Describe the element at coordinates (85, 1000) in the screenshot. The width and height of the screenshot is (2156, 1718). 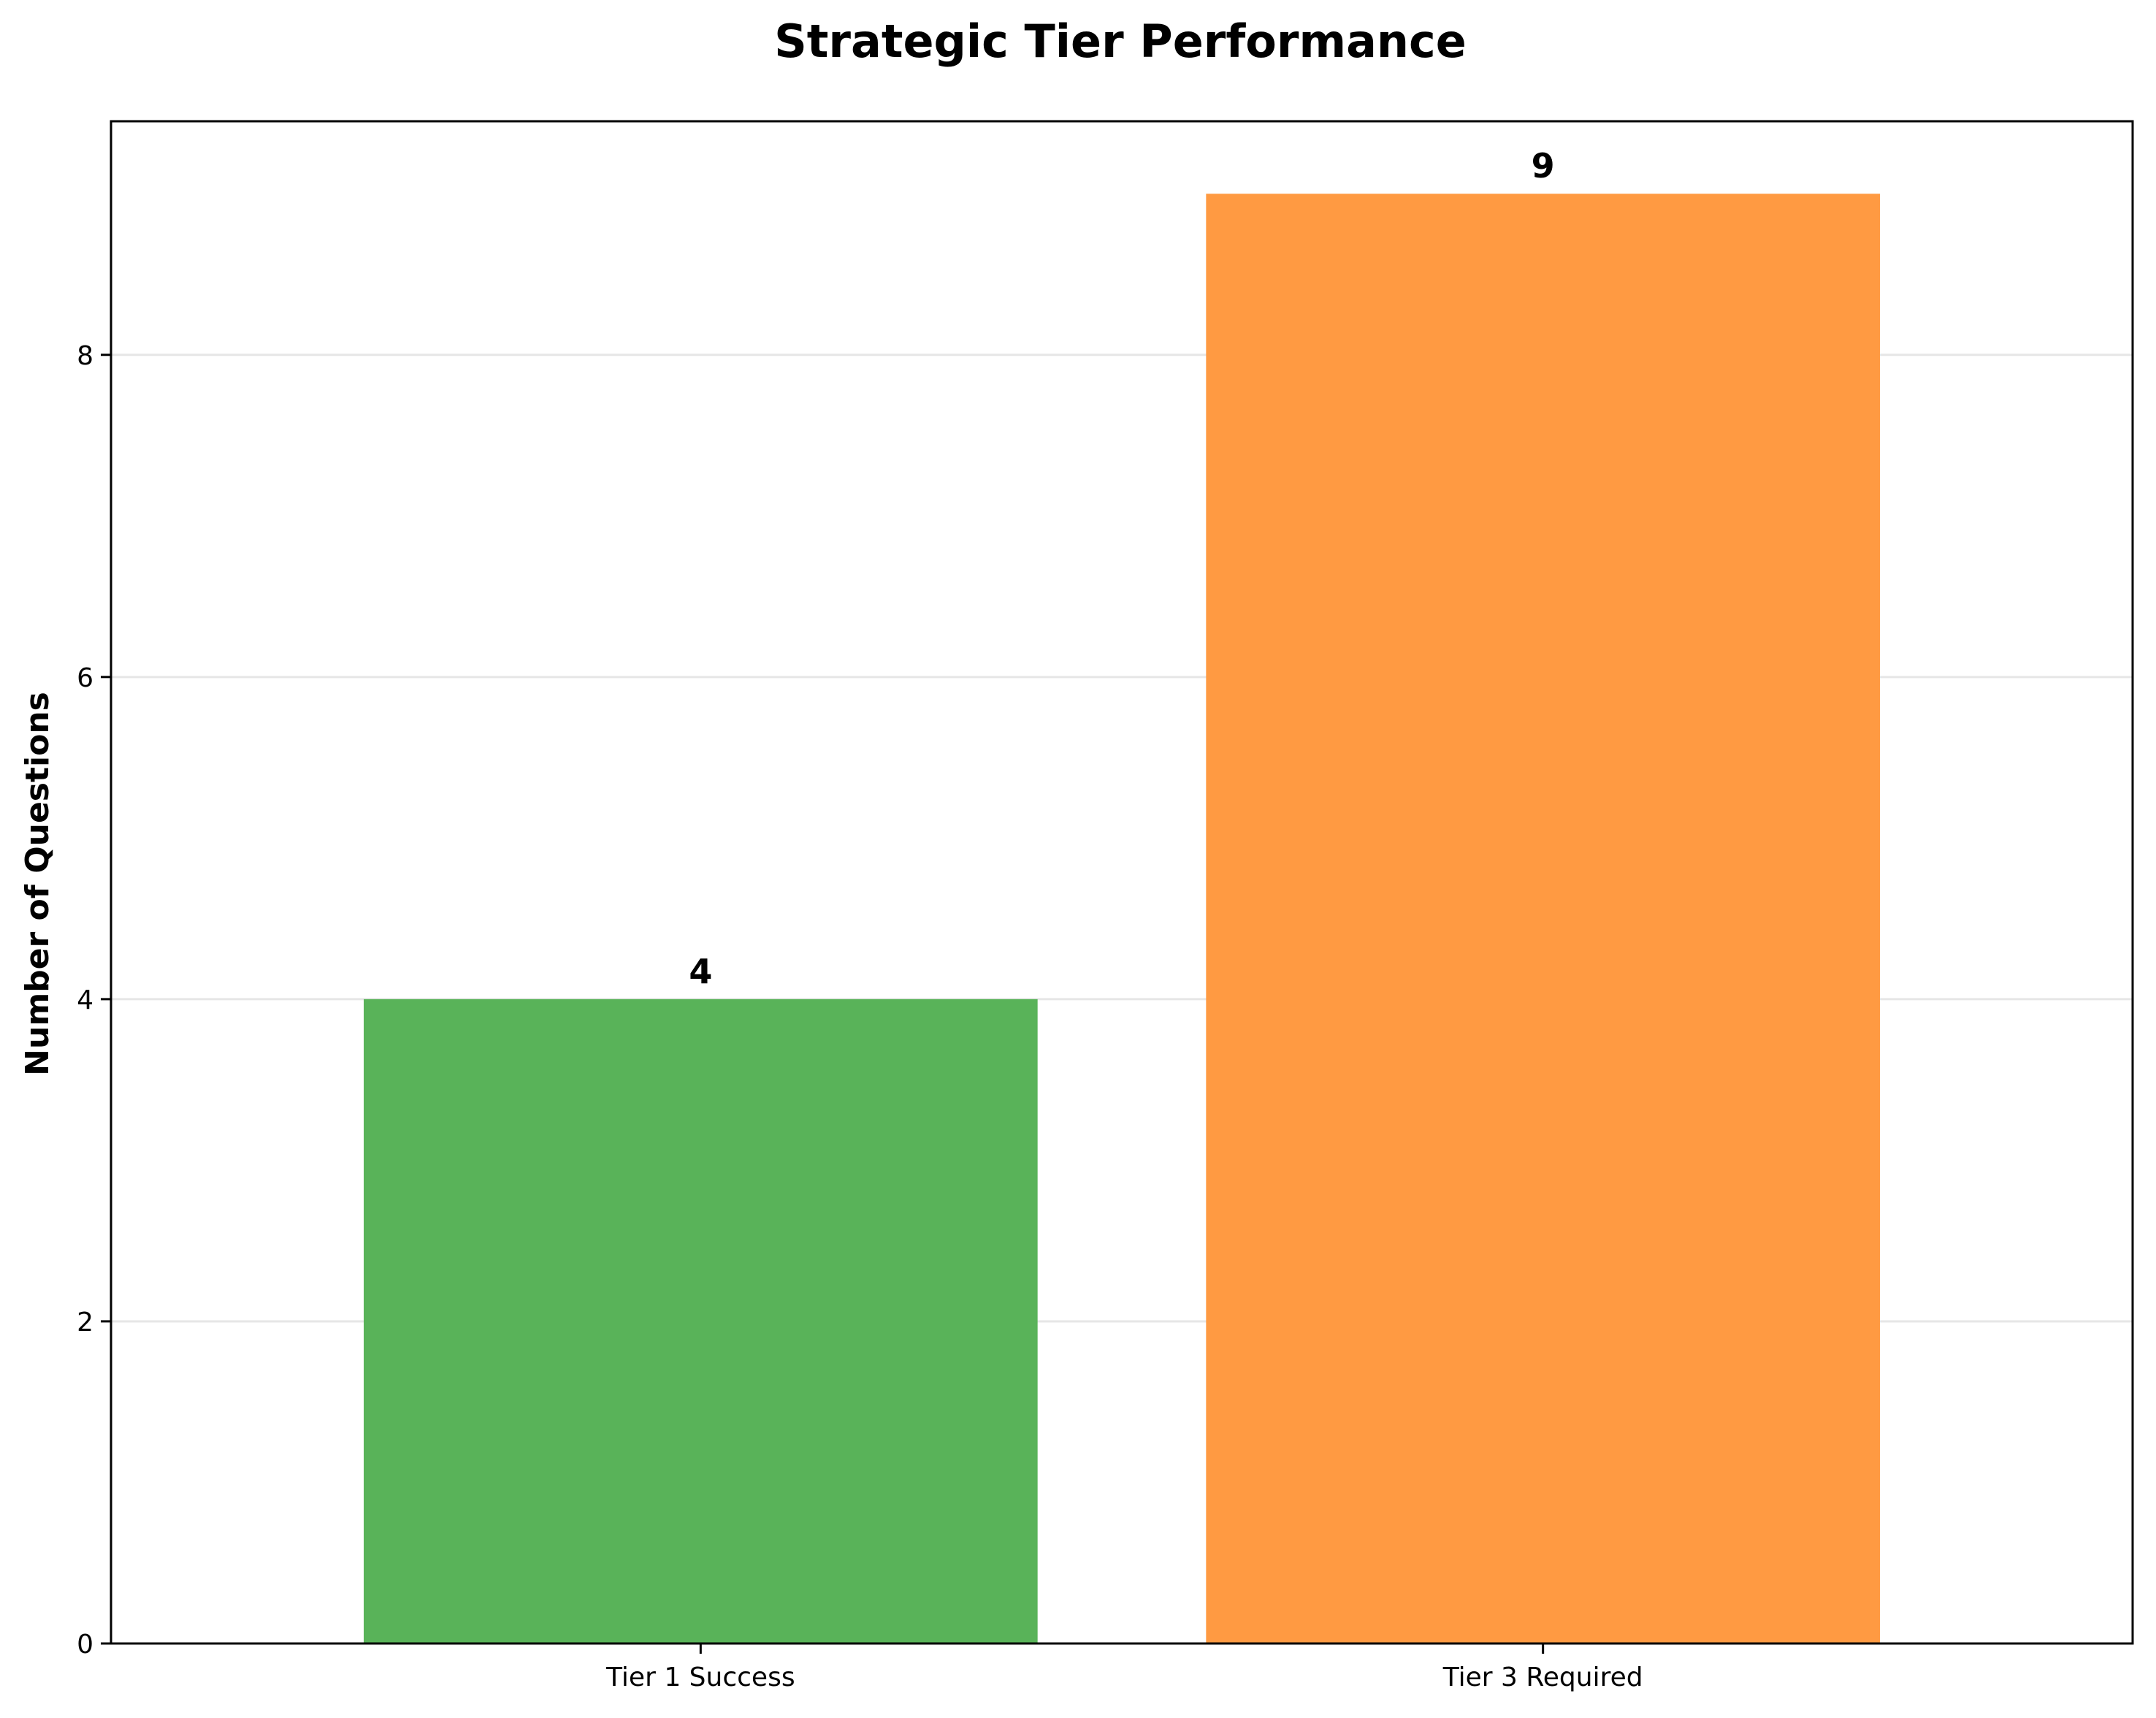
I see `y-tick-label: 4` at that location.